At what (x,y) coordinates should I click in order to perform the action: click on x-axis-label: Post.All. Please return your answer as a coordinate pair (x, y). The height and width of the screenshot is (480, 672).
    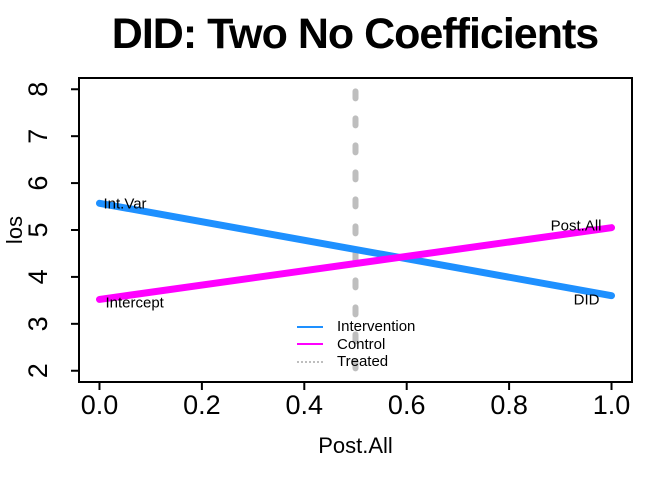
    Looking at the image, I should click on (355, 445).